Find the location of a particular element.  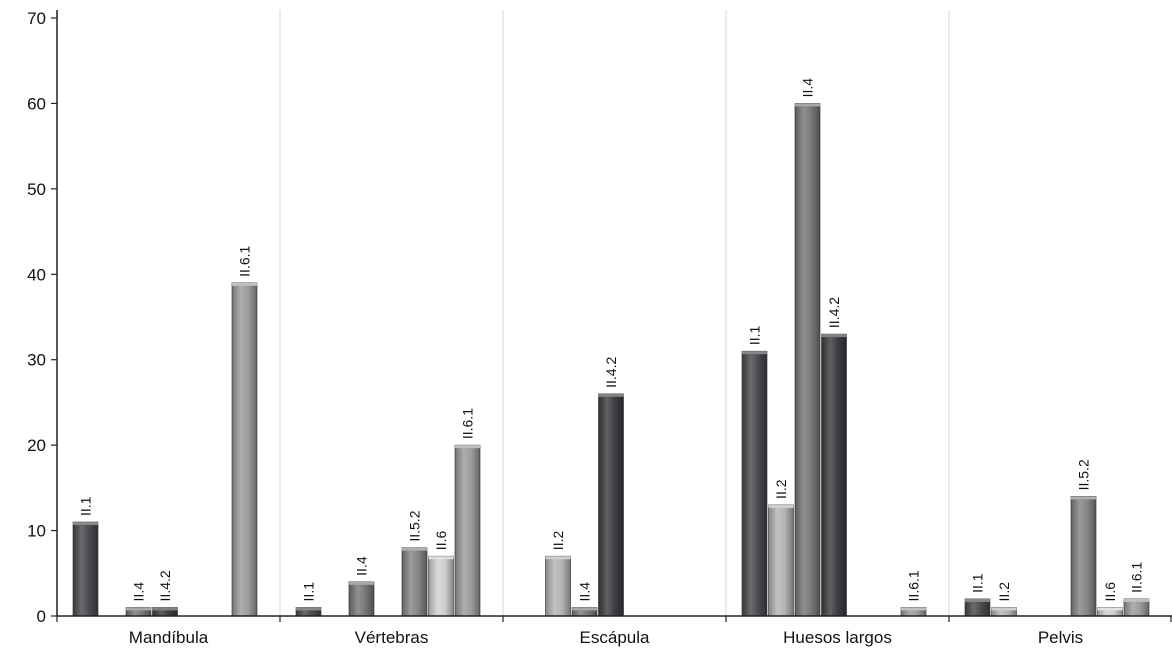

category-label: Escápula is located at coordinates (615, 637).